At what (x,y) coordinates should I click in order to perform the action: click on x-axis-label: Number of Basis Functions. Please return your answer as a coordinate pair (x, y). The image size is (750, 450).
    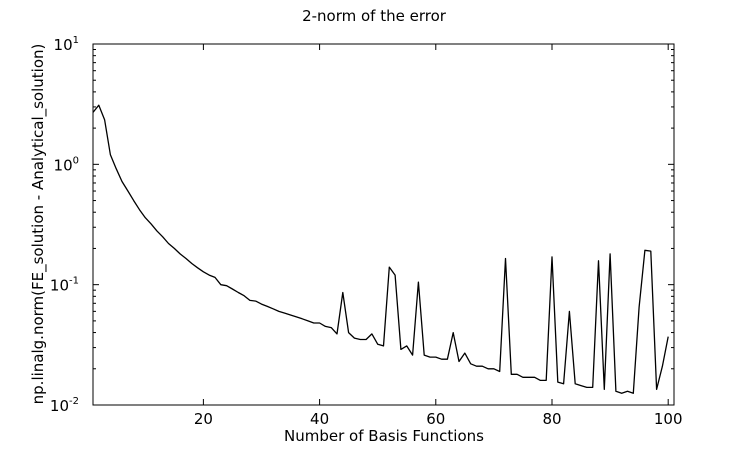
    Looking at the image, I should click on (384, 436).